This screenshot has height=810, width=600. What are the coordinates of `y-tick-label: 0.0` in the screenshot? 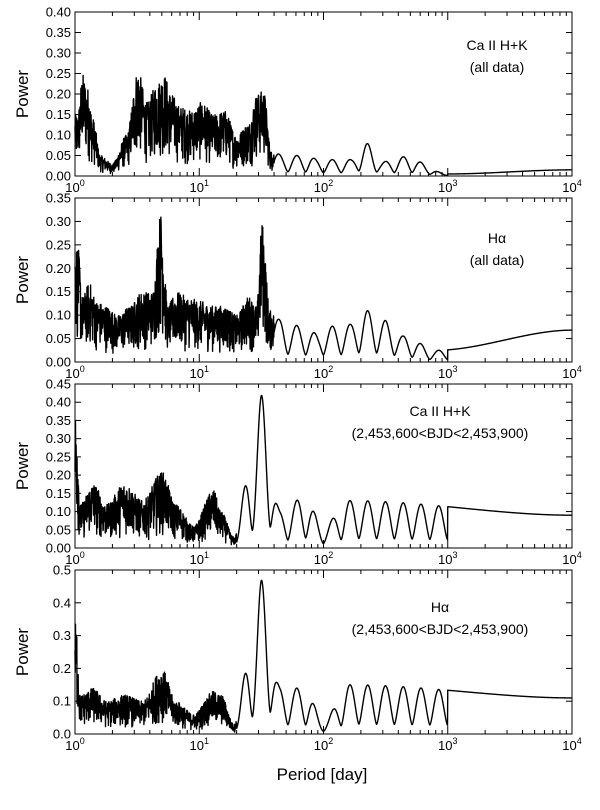 It's located at (62, 734).